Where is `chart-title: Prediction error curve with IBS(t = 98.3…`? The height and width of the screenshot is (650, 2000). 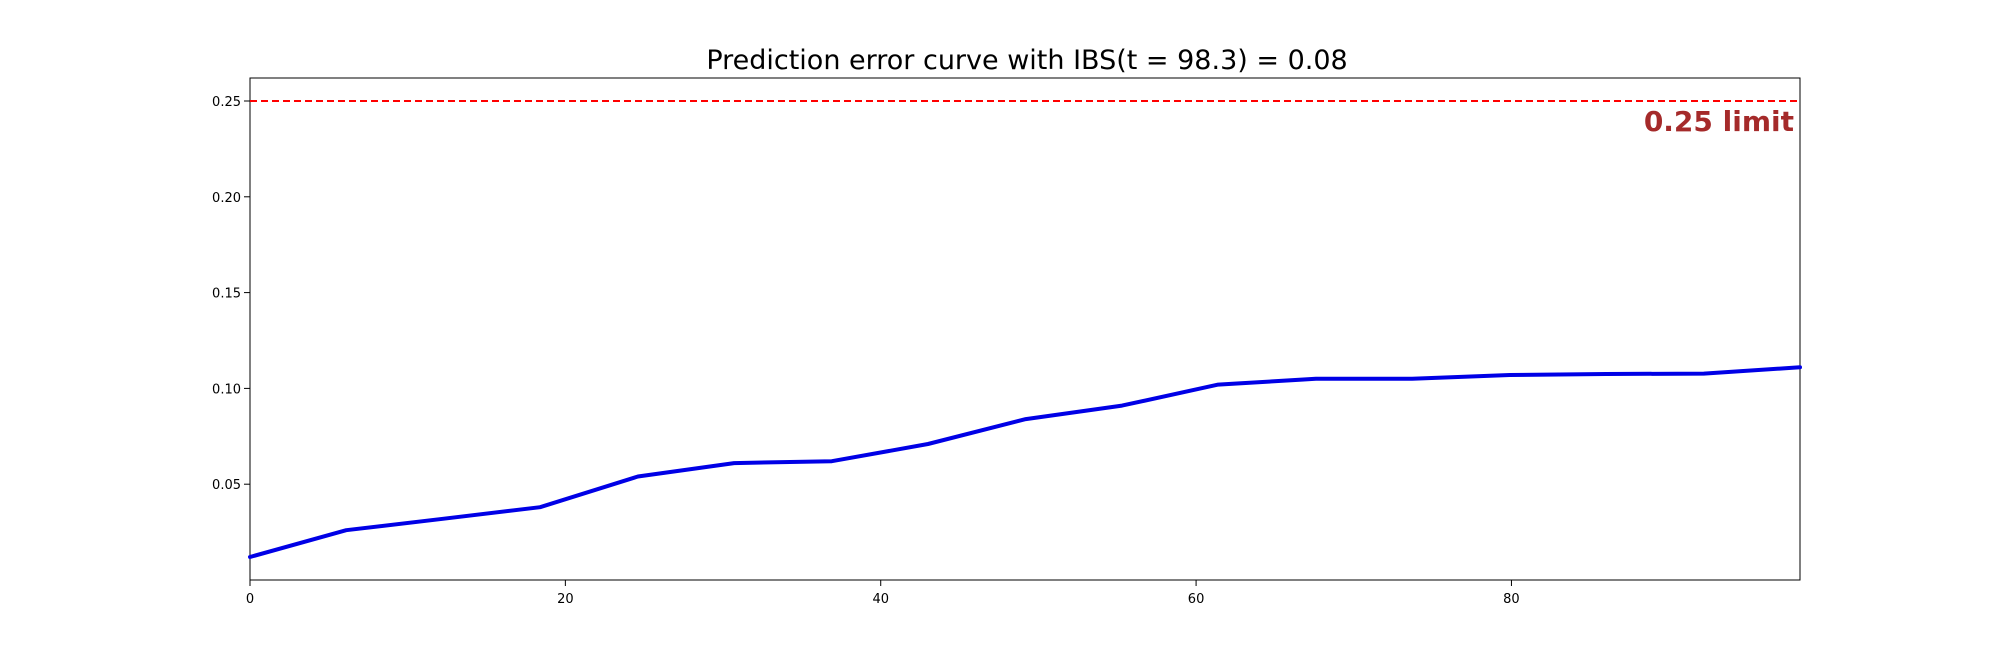 chart-title: Prediction error curve with IBS(t = 98.3… is located at coordinates (1026, 60).